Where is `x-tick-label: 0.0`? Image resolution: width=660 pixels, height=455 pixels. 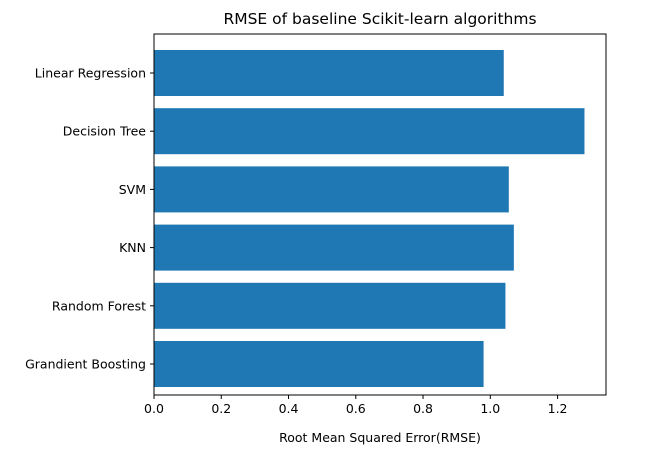
x-tick-label: 0.0 is located at coordinates (154, 408).